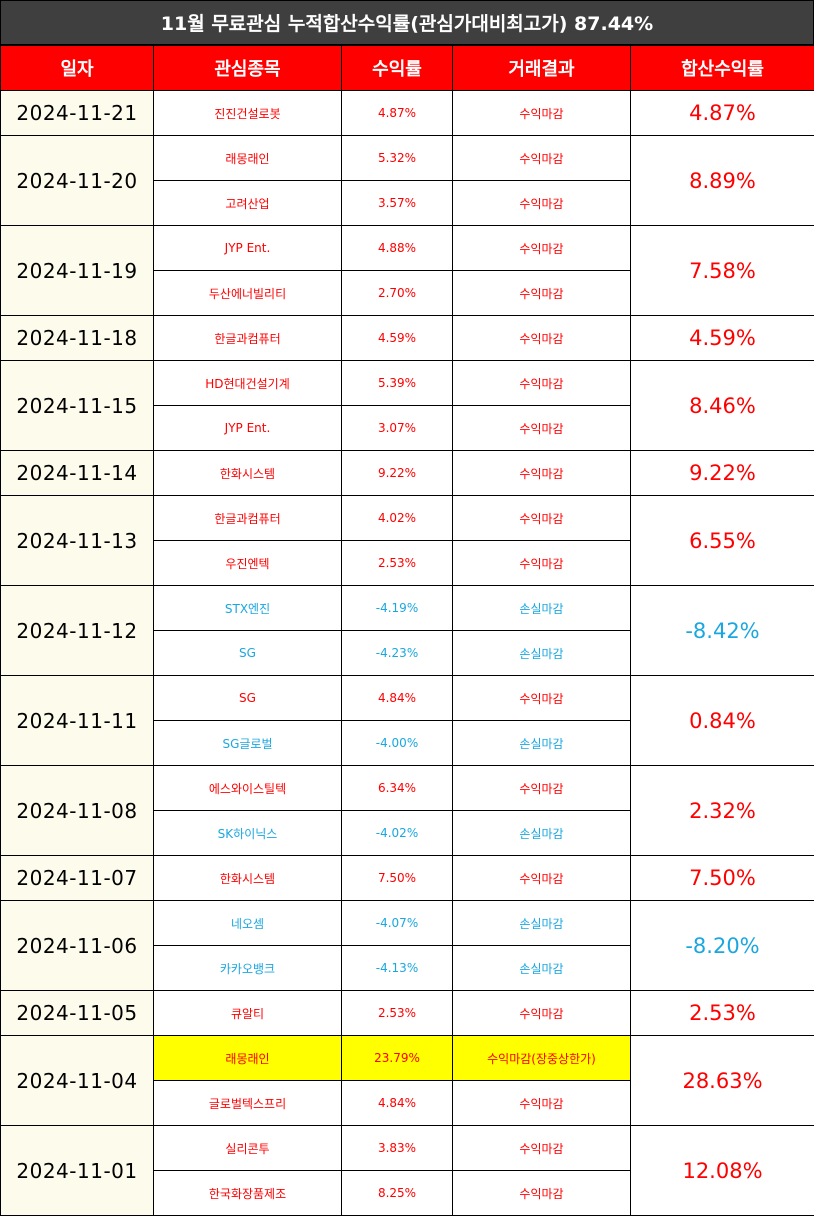  What do you see at coordinates (77, 1013) in the screenshot?
I see `date-cell: 2024-11-05` at bounding box center [77, 1013].